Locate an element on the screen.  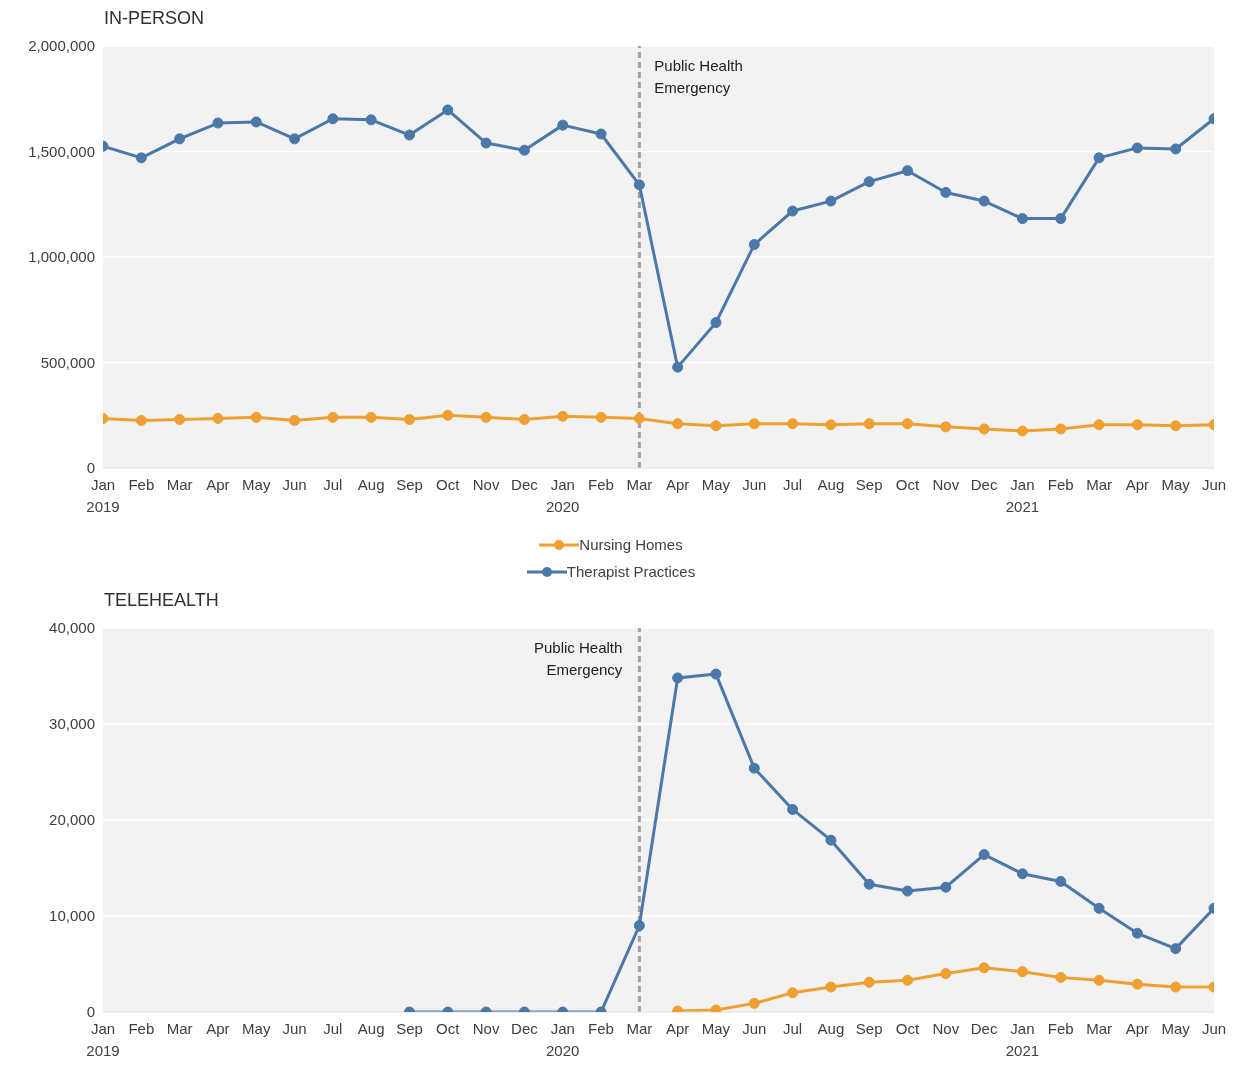
y-tick-label: 10,000 is located at coordinates (72, 916).